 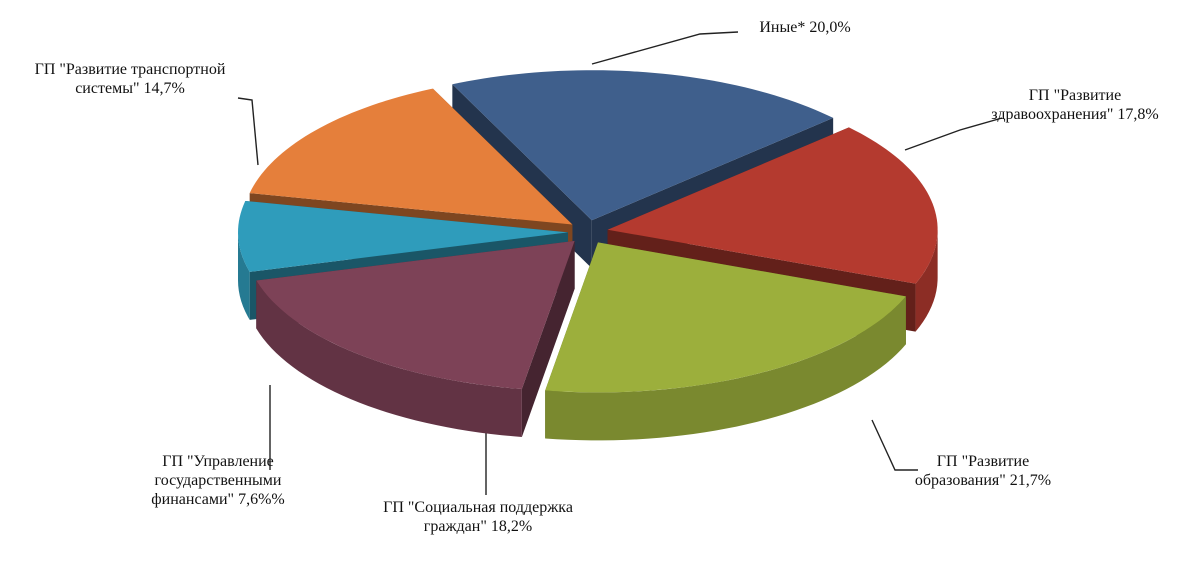 What do you see at coordinates (830, 27) in the screenshot?
I see `slice-value: 20,0%` at bounding box center [830, 27].